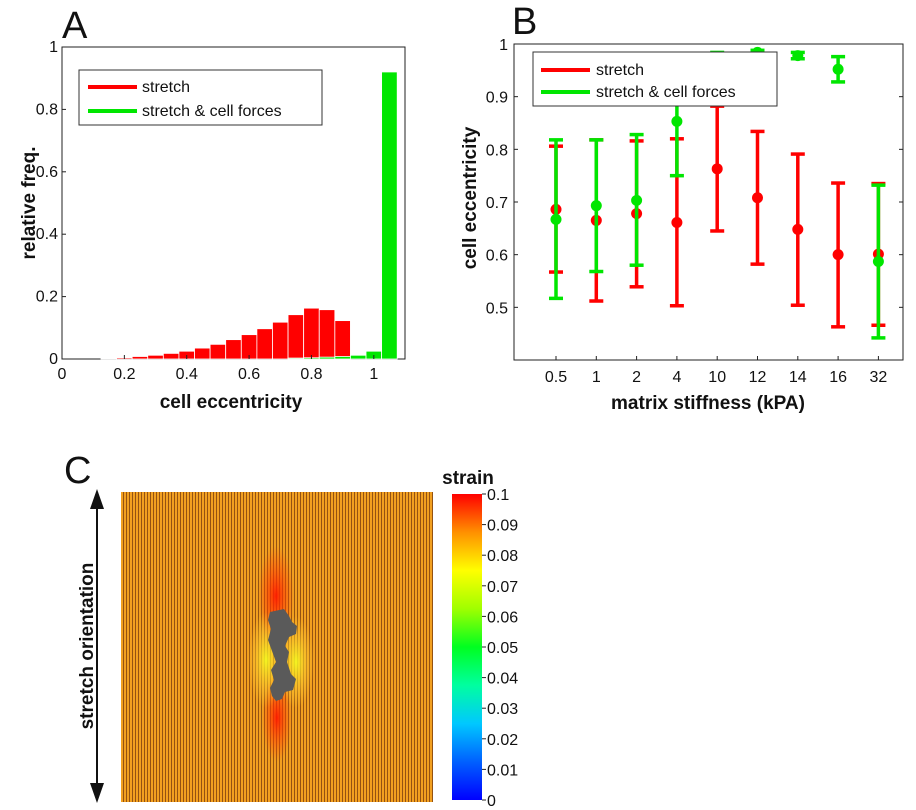  Describe the element at coordinates (798, 377) in the screenshot. I see `stiffness-x-tick-label: 14` at that location.